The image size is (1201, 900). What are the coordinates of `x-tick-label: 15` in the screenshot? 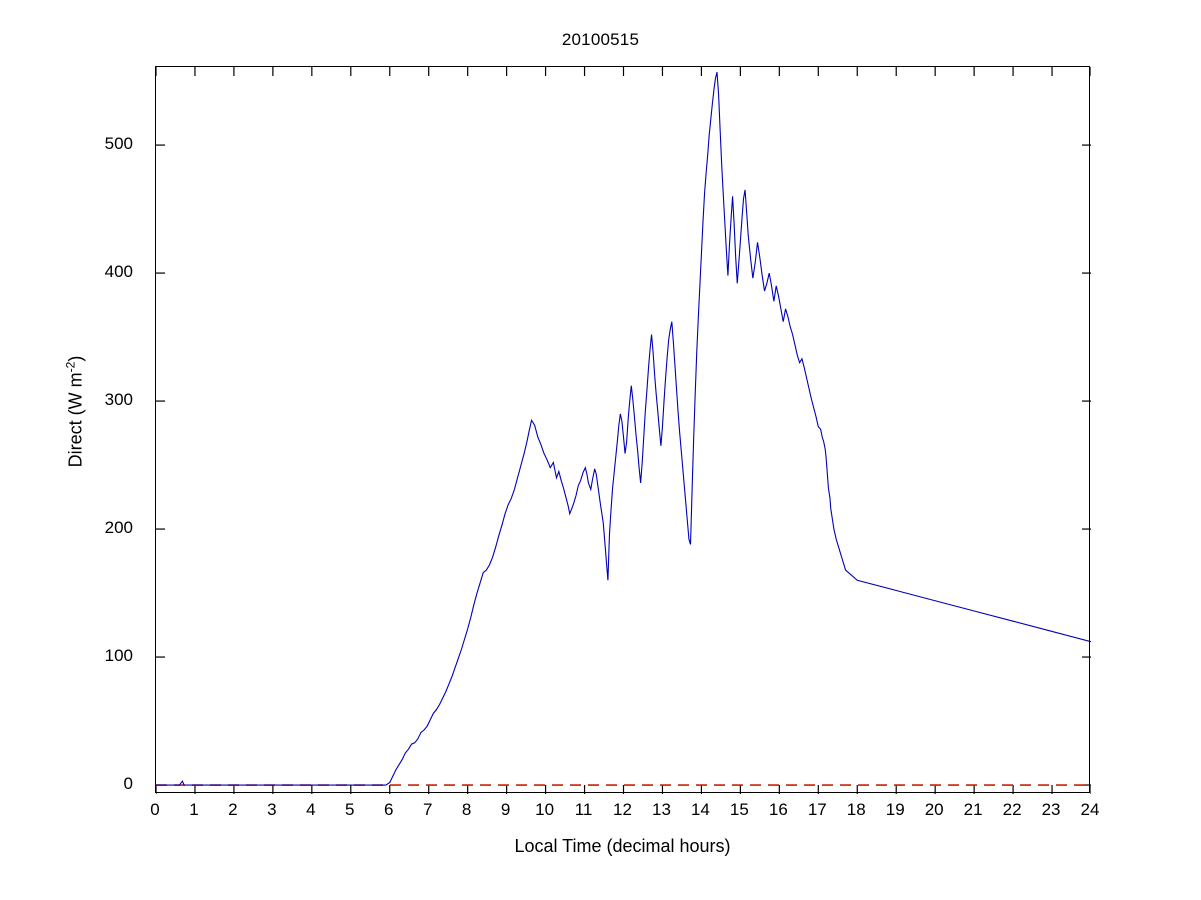 It's located at (739, 809).